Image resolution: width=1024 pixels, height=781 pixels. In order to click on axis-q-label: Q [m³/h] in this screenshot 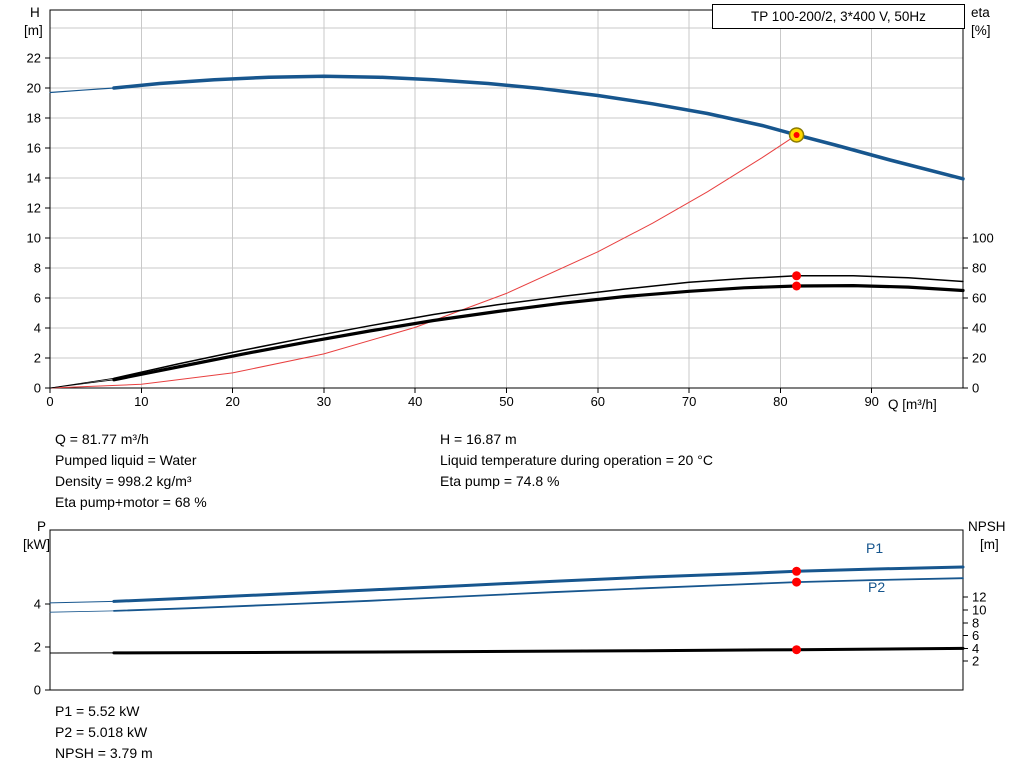, I will do `click(912, 404)`.